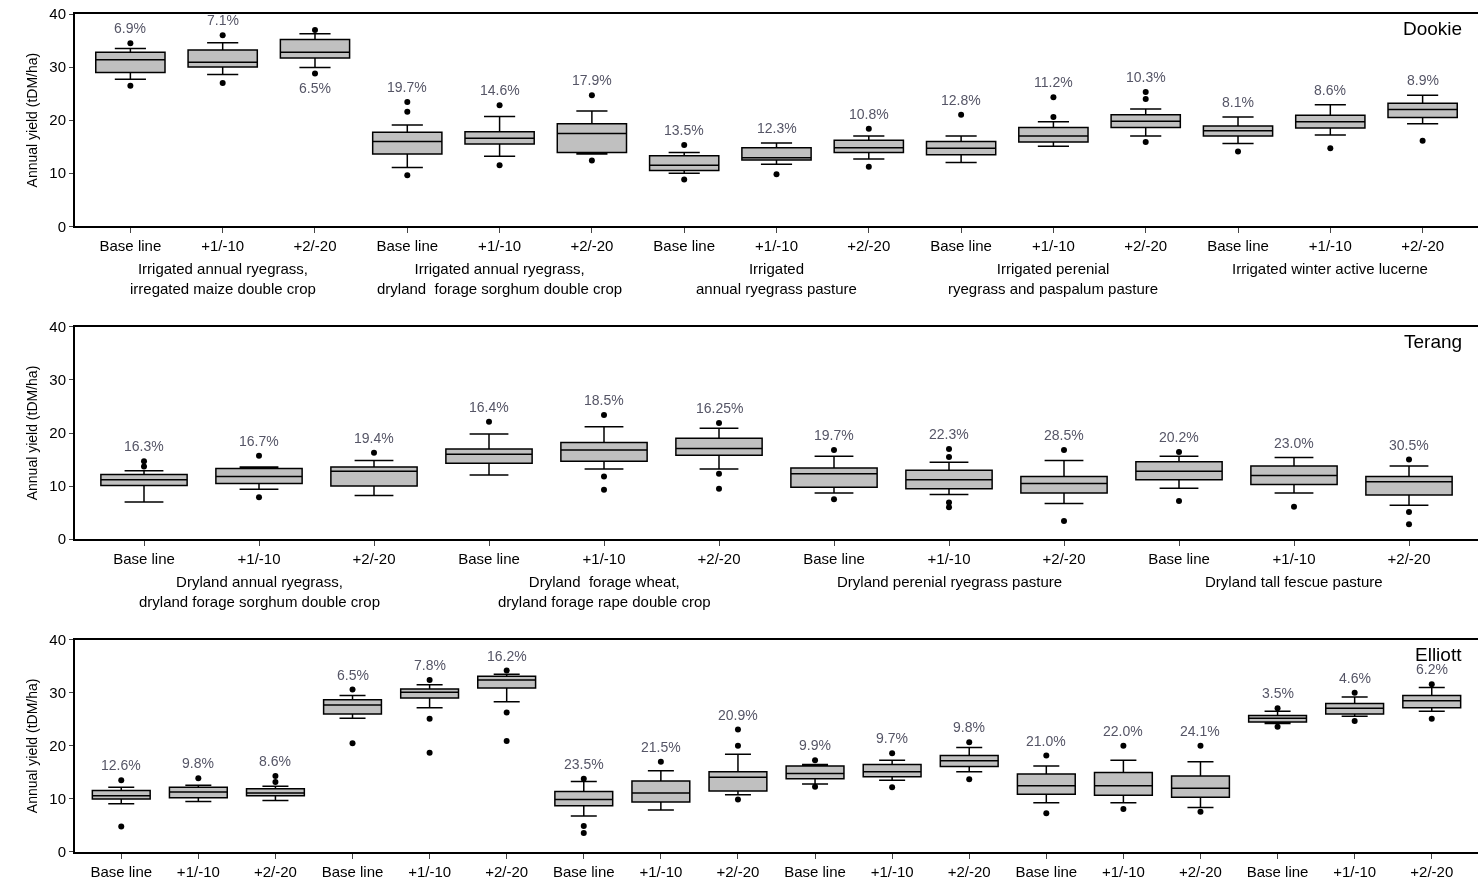 This screenshot has width=1483, height=885. Describe the element at coordinates (430, 665) in the screenshot. I see `text: 7.8%` at that location.